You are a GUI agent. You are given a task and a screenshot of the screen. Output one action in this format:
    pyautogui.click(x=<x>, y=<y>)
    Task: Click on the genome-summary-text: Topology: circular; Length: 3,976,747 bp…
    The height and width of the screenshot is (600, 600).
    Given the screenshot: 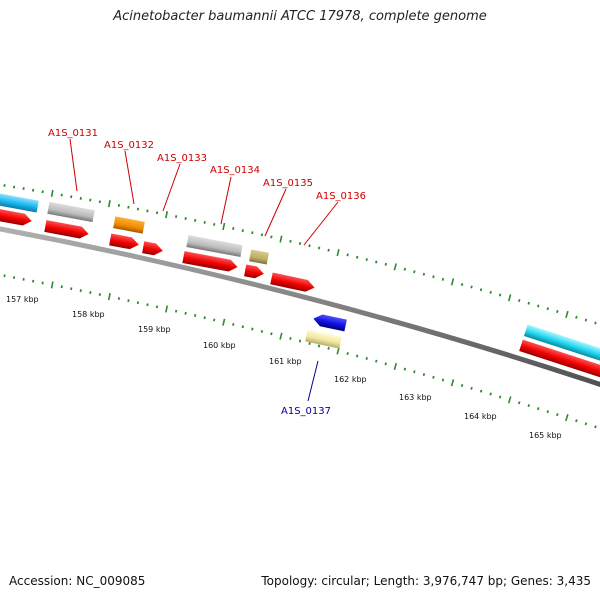 What is the action you would take?
    pyautogui.click(x=426, y=581)
    